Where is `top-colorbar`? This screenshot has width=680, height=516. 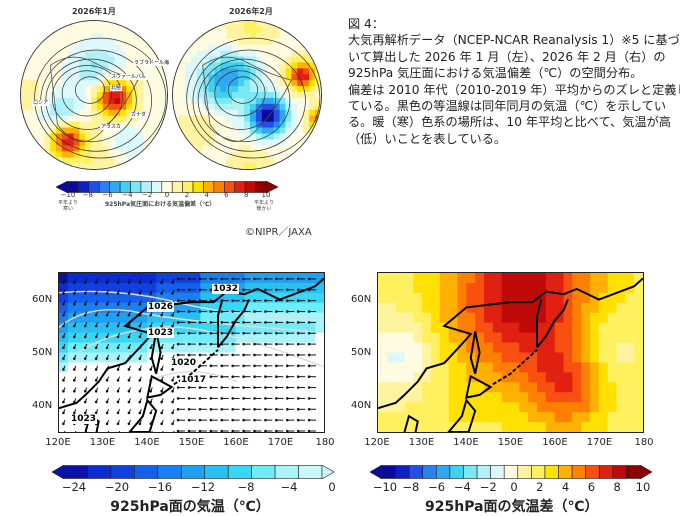 top-colorbar is located at coordinates (167, 186).